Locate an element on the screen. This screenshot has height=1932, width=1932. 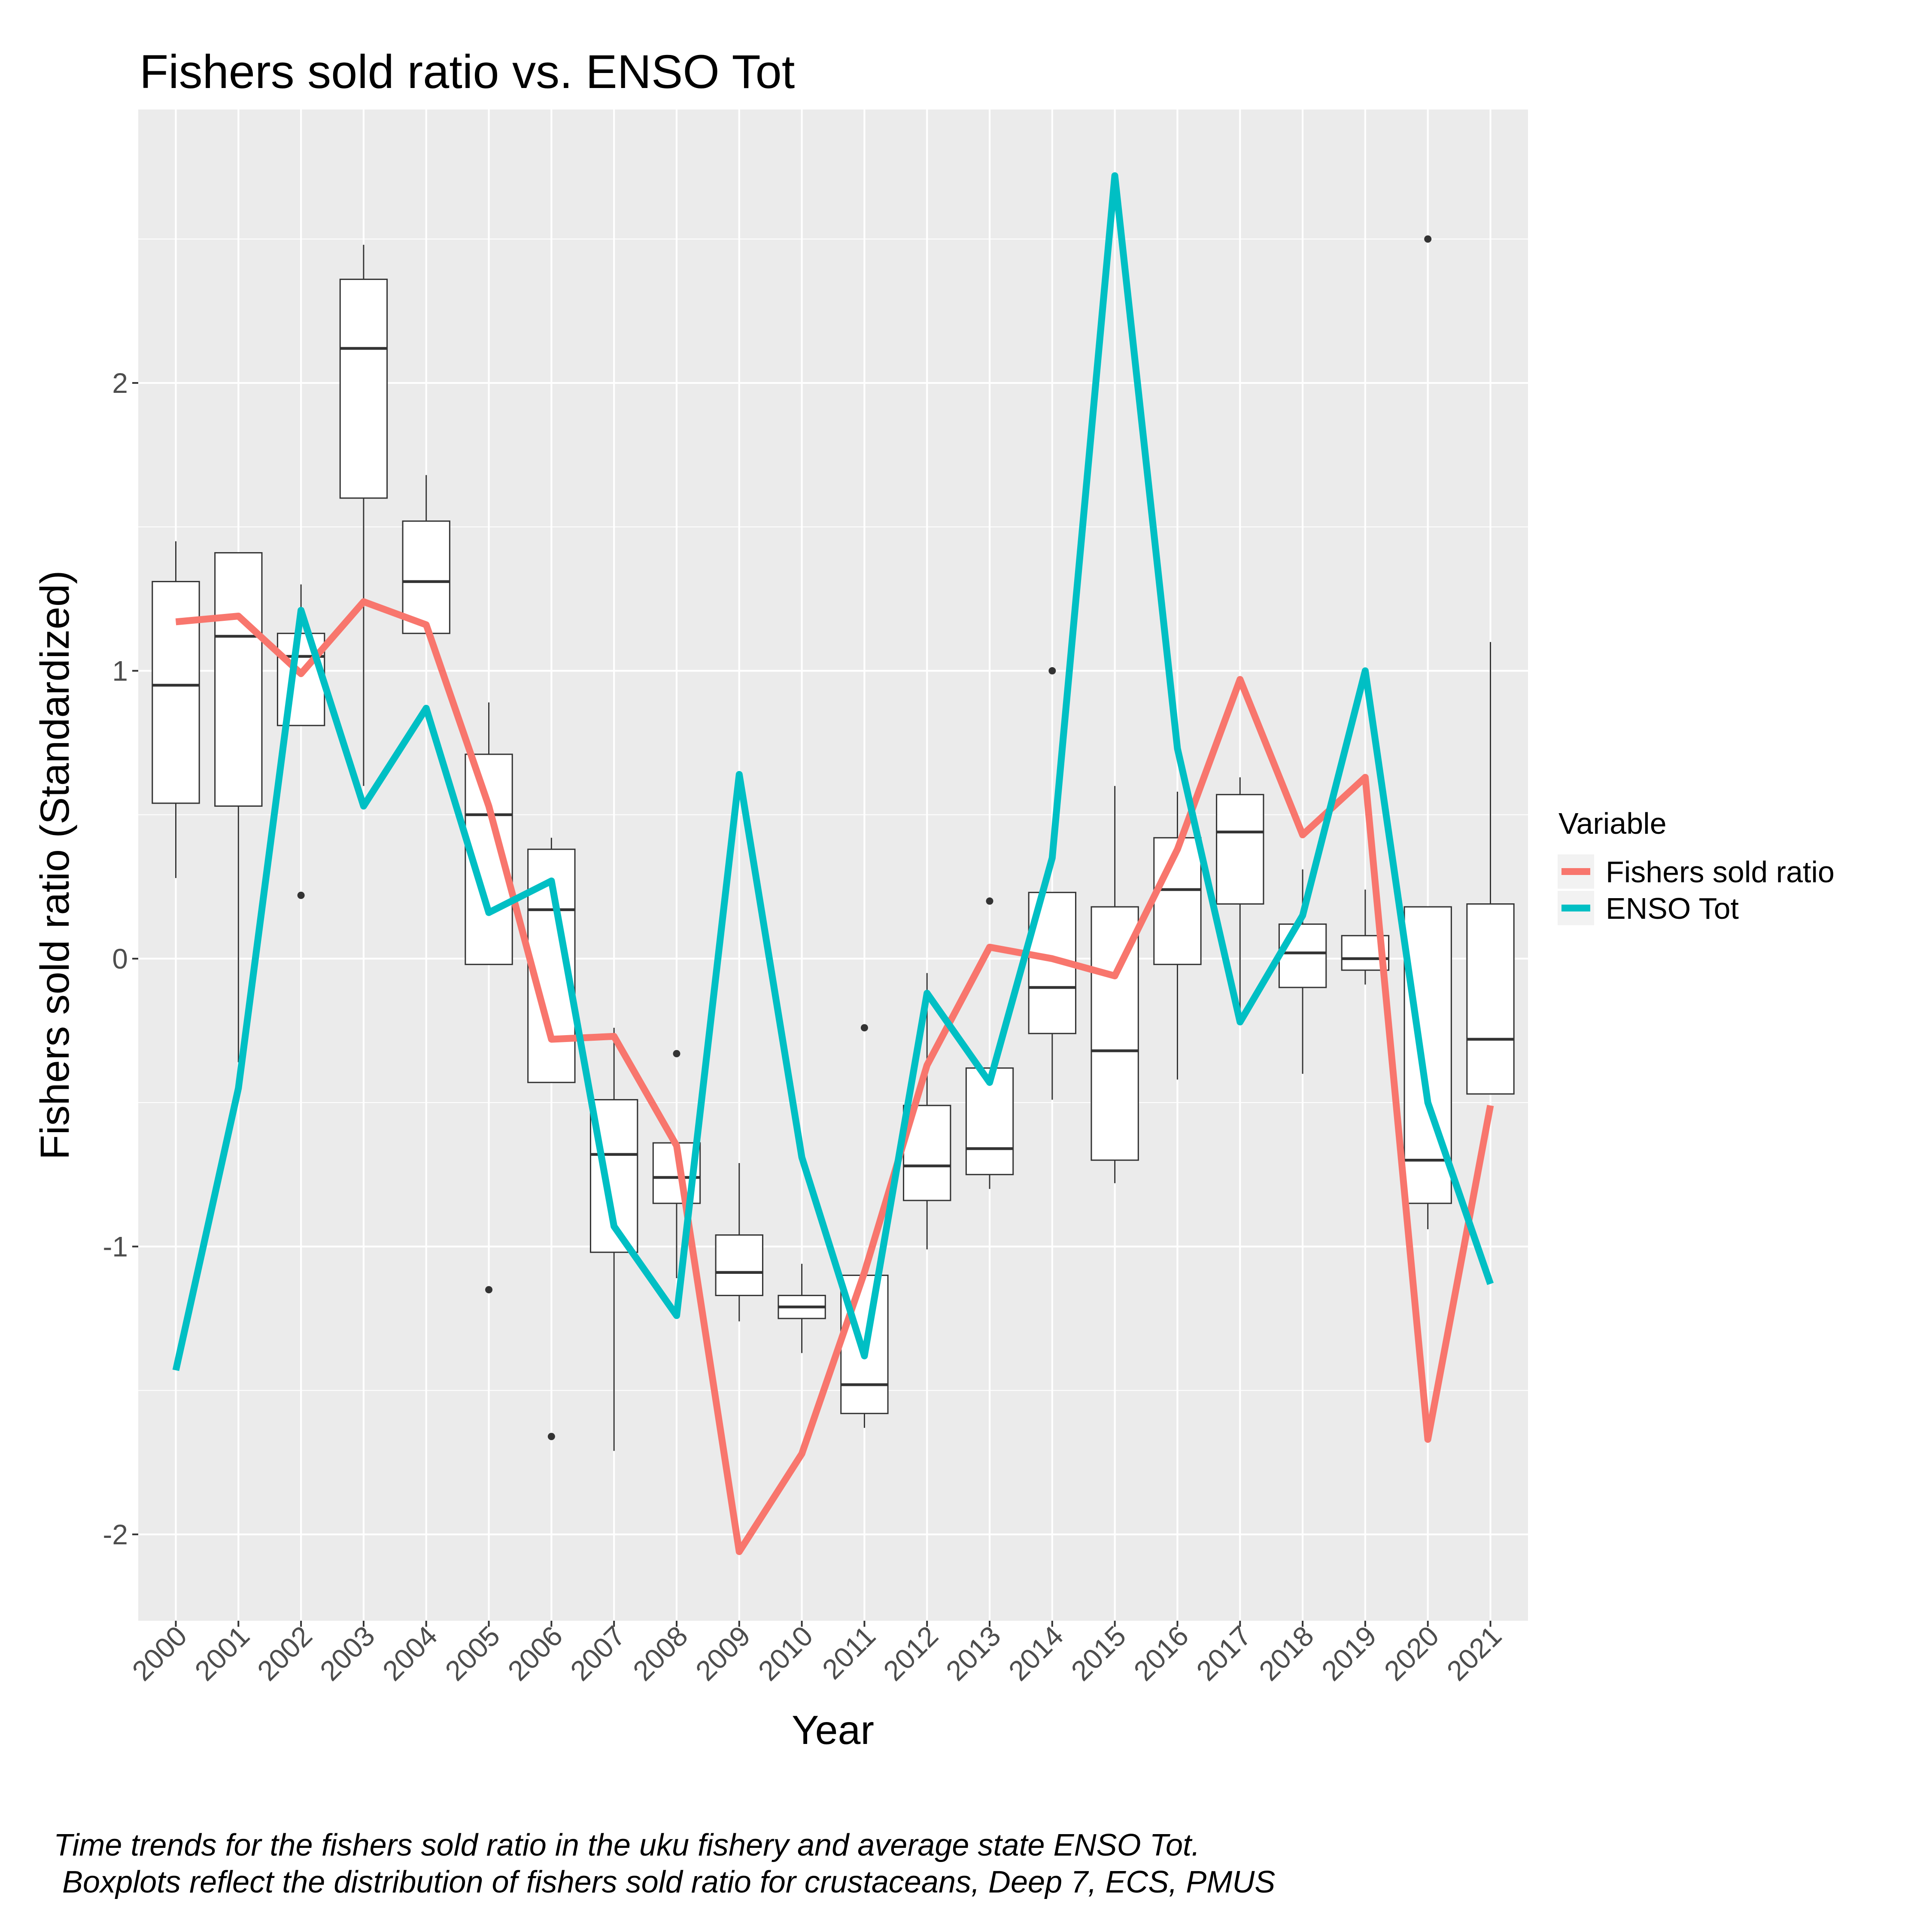
x-tick-label: 2016 is located at coordinates (1160, 1653).